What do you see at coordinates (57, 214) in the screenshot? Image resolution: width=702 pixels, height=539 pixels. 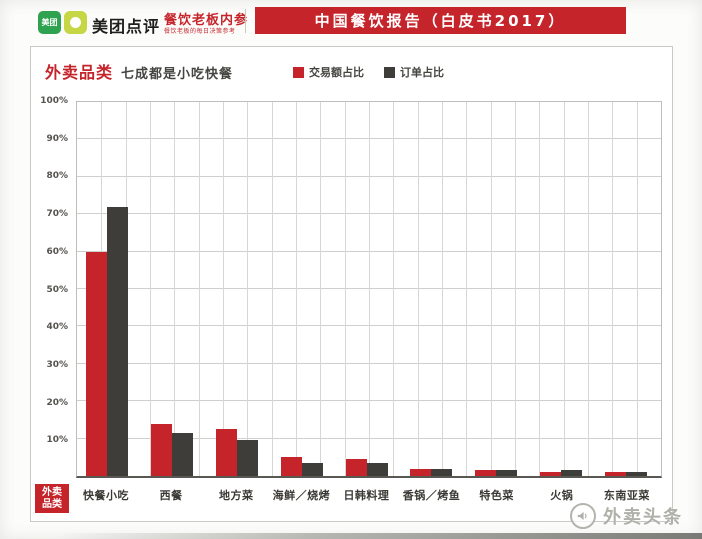 I see `y-tick-label: 70%` at bounding box center [57, 214].